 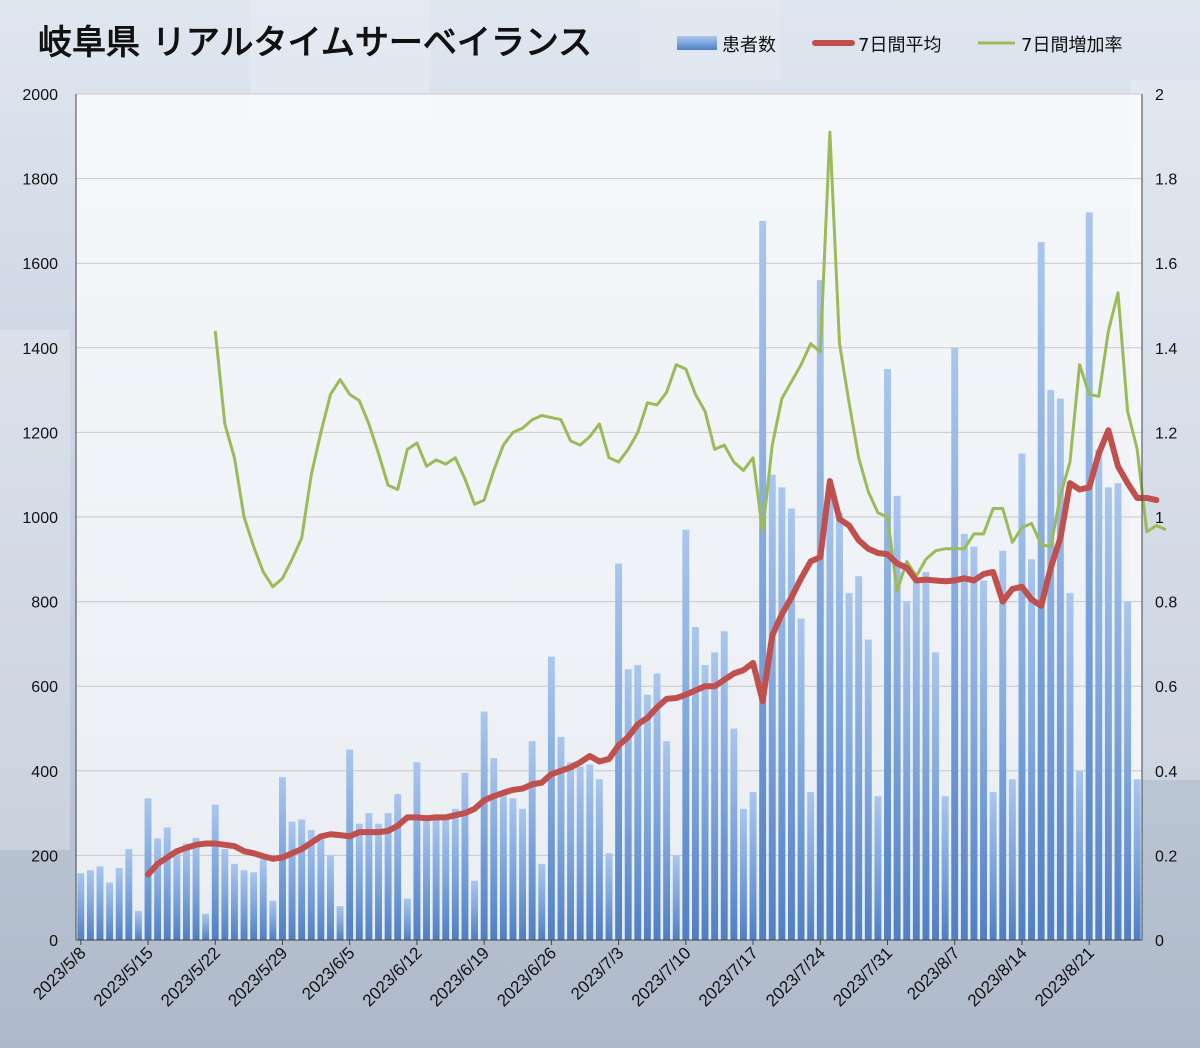 I want to click on right-tick-label: 0.6, so click(x=1166, y=687).